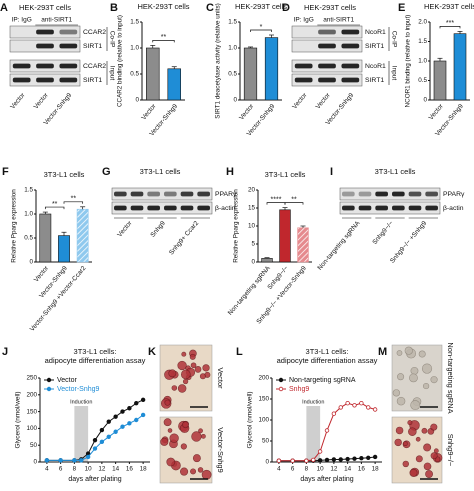  Describe the element at coordinates (383, 233) in the screenshot. I see `lane-label: Snhg9−/−` at that location.